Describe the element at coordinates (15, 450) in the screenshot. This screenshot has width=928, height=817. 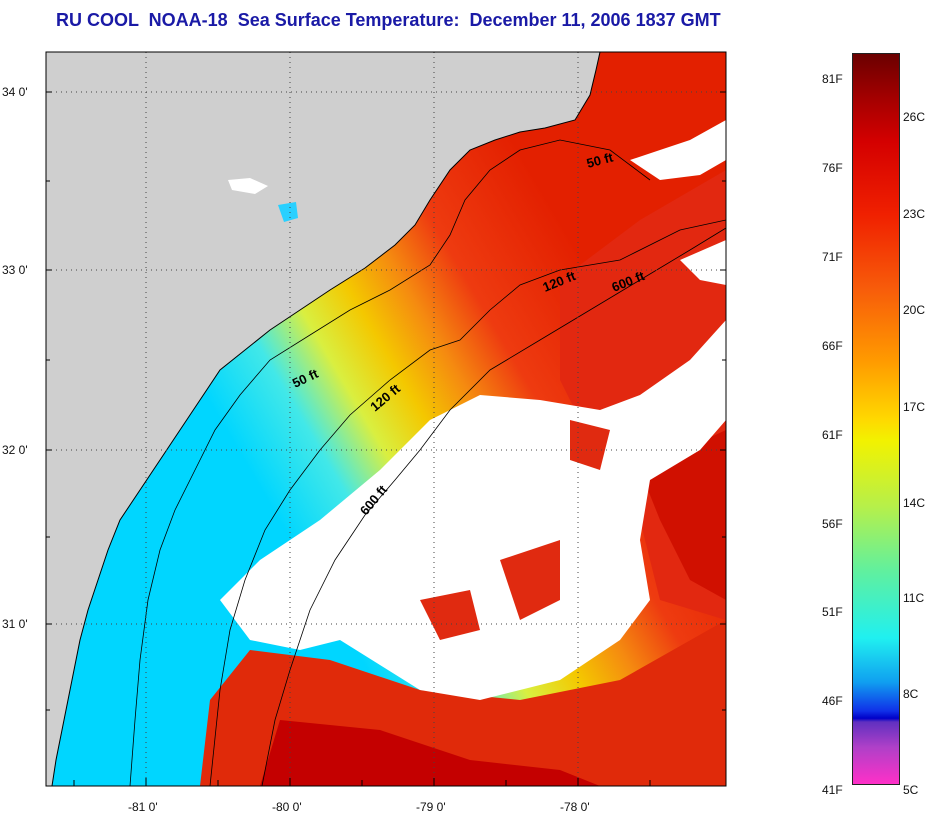
I see `lat-label: 32 0'` at that location.